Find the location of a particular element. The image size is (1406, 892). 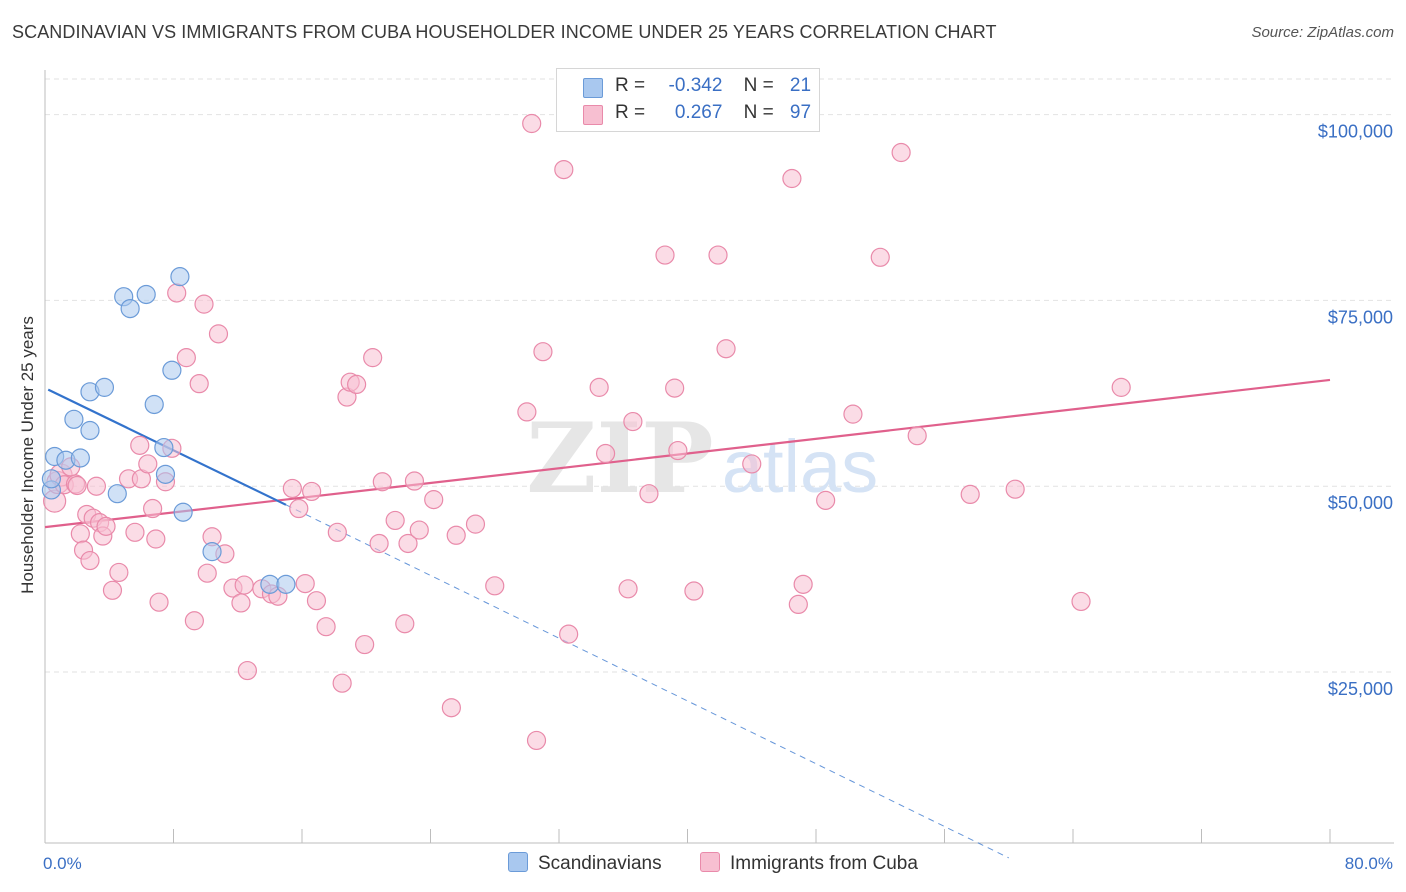

y-tick-label: $25,000 is located at coordinates (1360, 689).